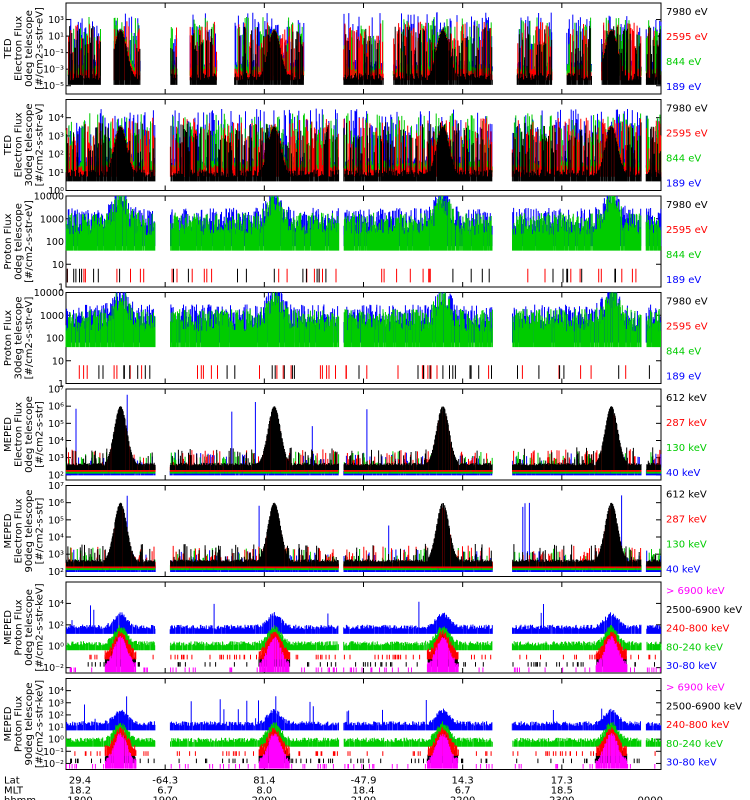 The image size is (750, 800). Describe the element at coordinates (698, 629) in the screenshot. I see `legend-entry: 240-800 keV` at that location.